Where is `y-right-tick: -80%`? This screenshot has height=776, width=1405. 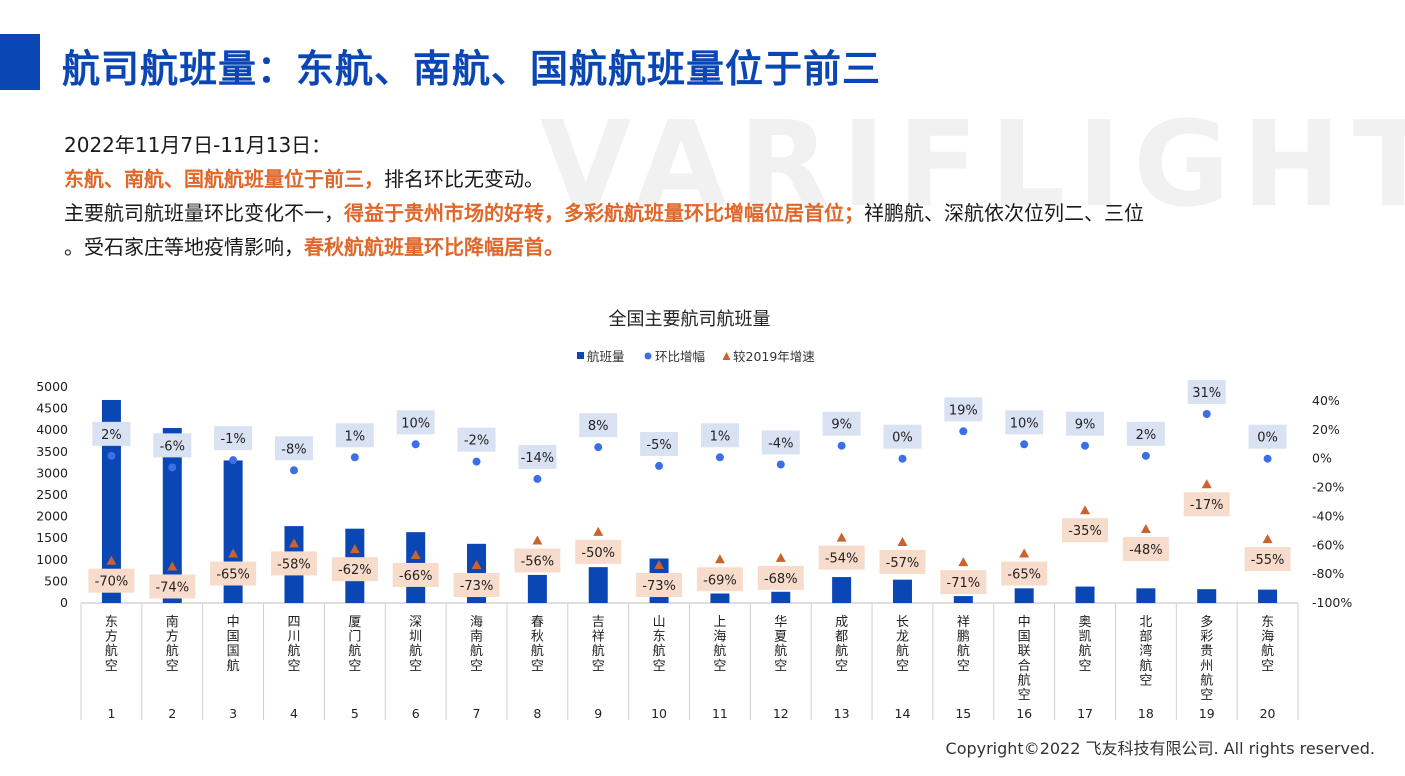 y-right-tick: -80% is located at coordinates (1328, 573).